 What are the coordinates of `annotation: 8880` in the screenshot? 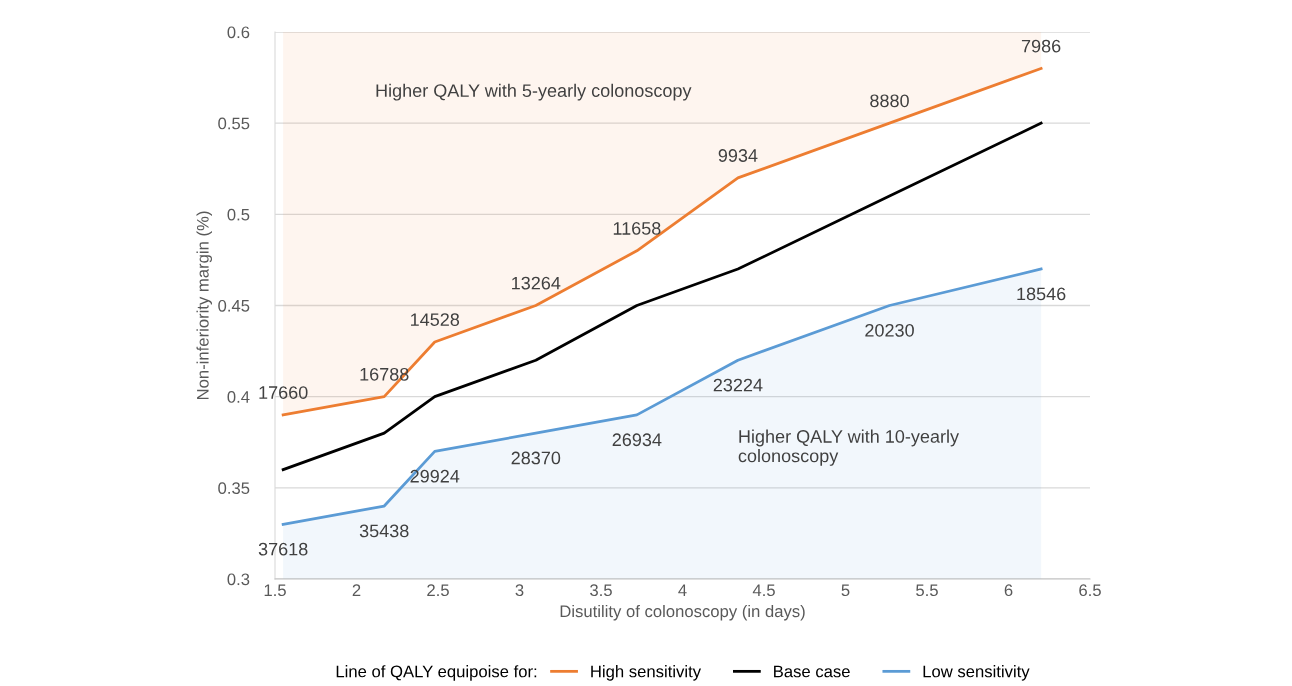 It's located at (889, 101).